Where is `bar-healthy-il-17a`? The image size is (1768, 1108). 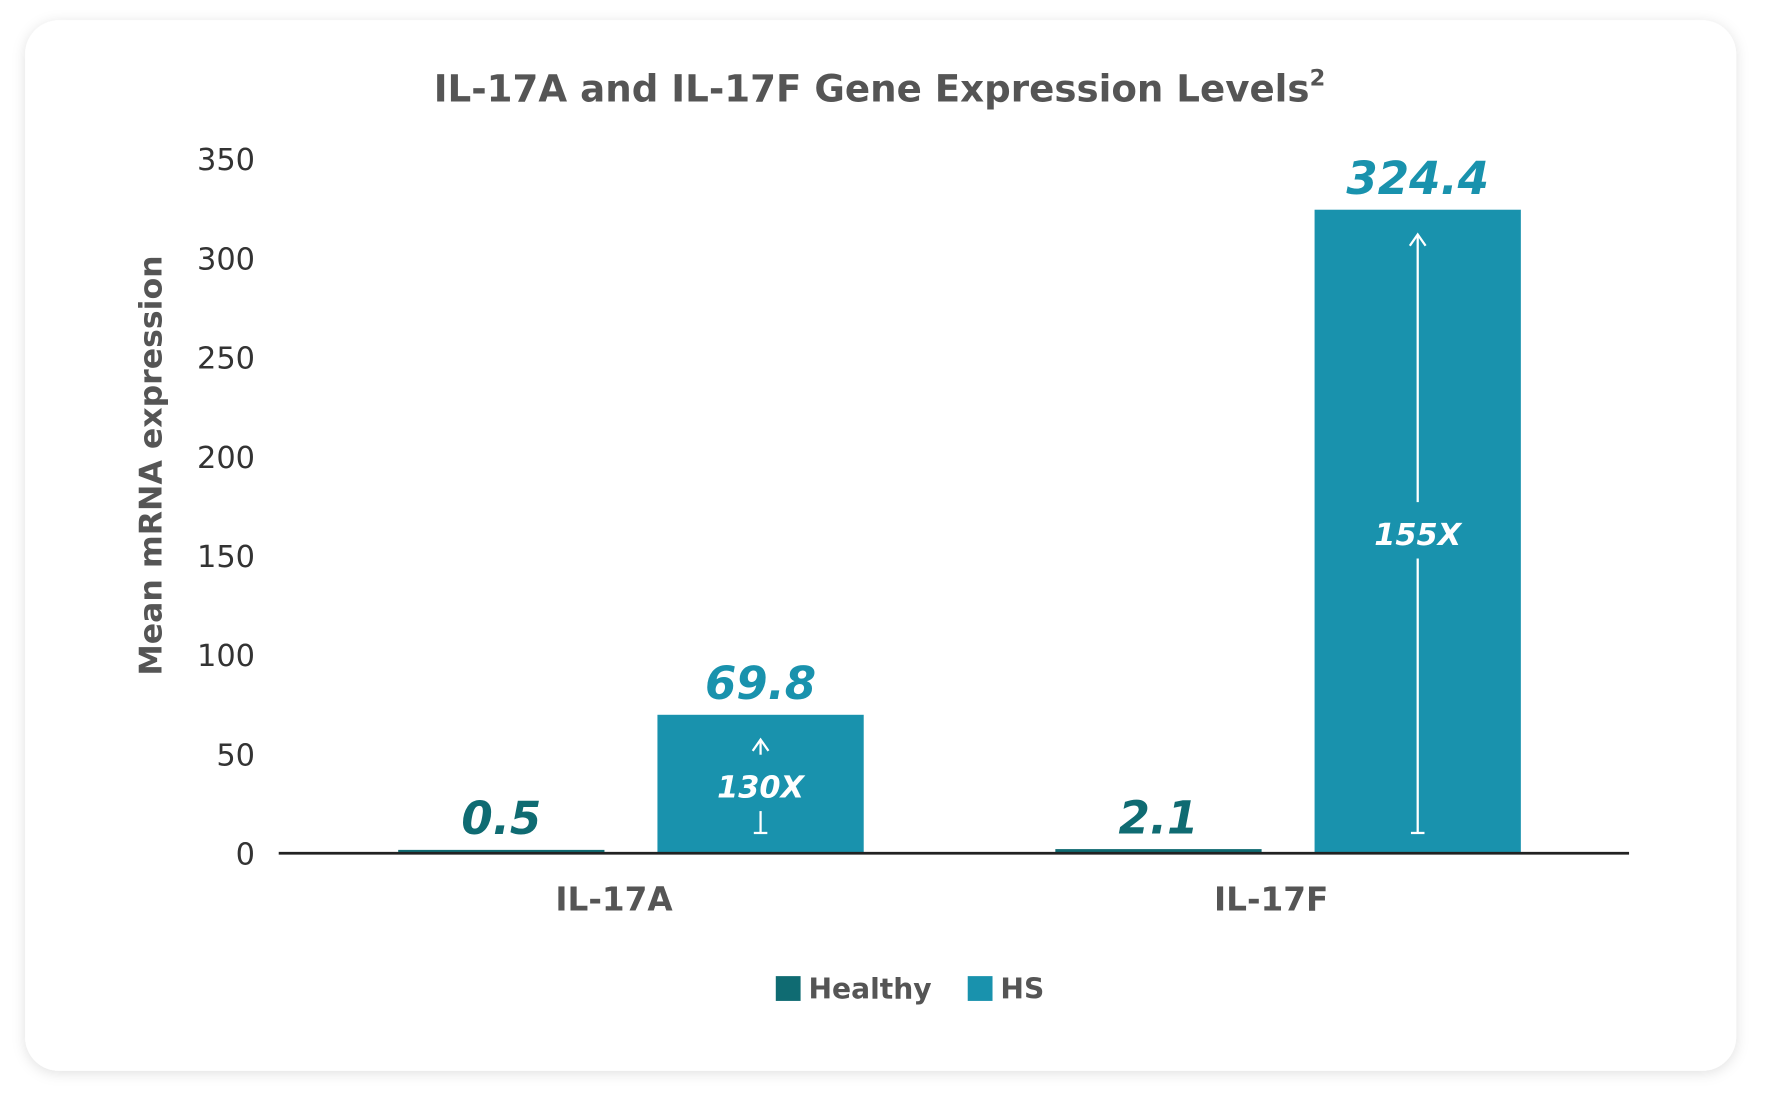 bar-healthy-il-17a is located at coordinates (501, 851).